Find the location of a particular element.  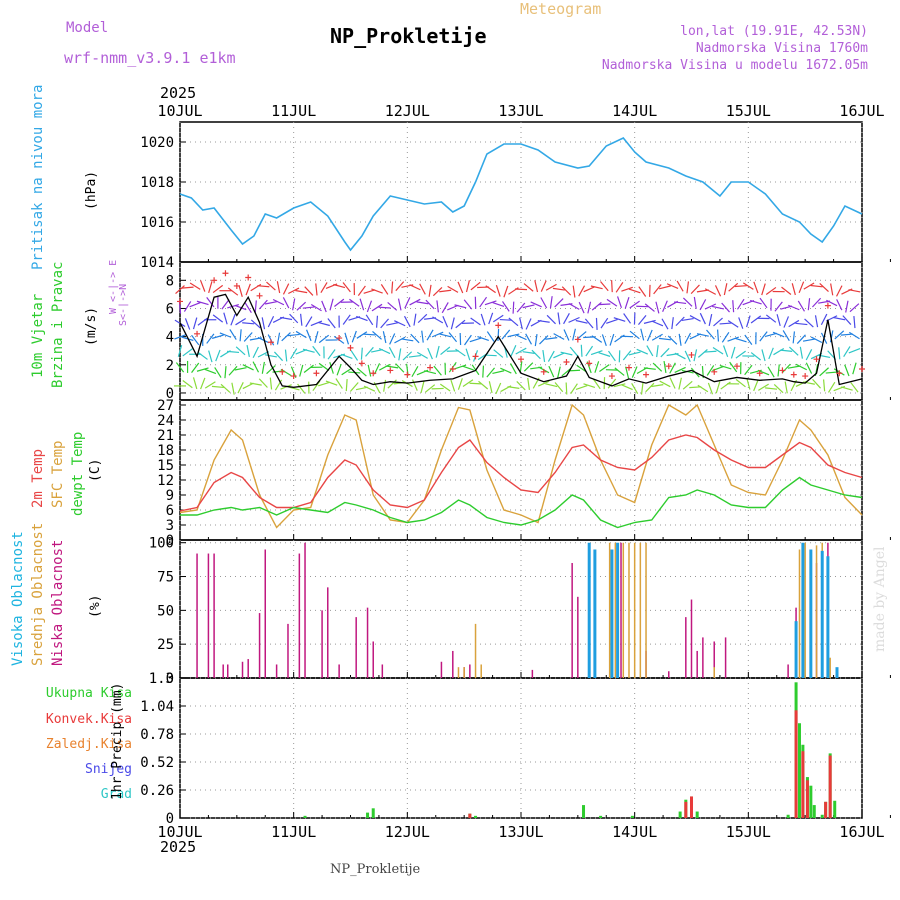

y-tick-label: 4 is located at coordinates (170, 338).